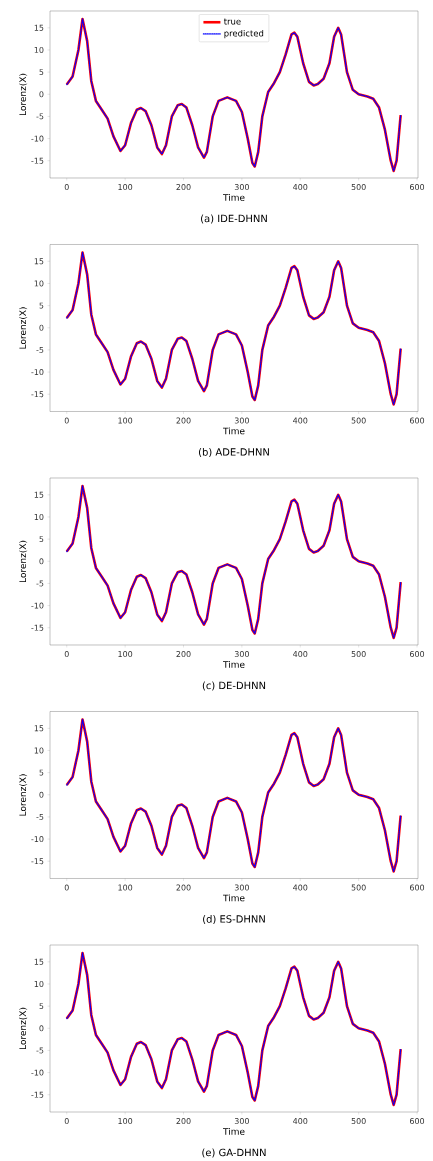 This screenshot has width=433, height=1161. What do you see at coordinates (234, 686) in the screenshot?
I see `text: (c) DE-DHNN` at bounding box center [234, 686].